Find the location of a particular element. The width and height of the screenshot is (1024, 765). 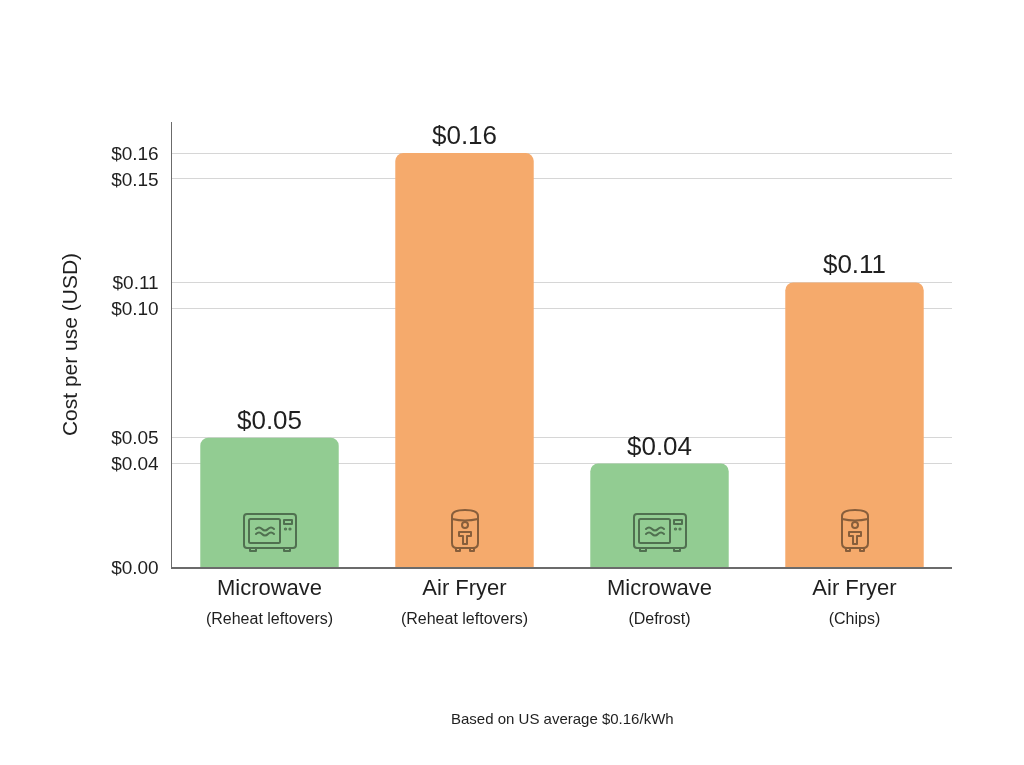

y-tick-label: $0.11 is located at coordinates (135, 283).